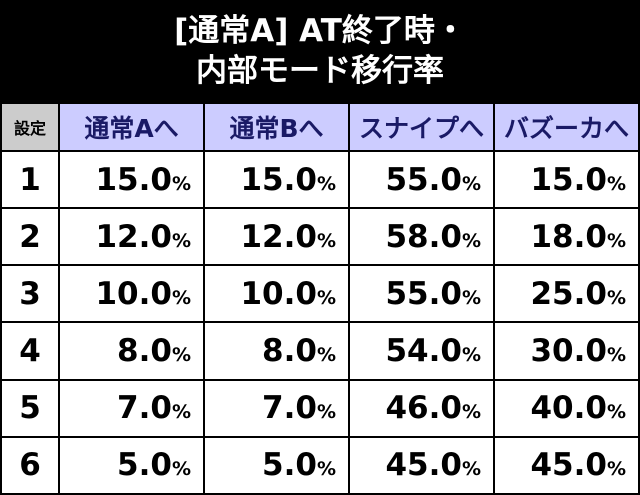 Image resolution: width=640 pixels, height=495 pixels. What do you see at coordinates (566, 237) in the screenshot?
I see `table-cell: 18.0%` at bounding box center [566, 237].